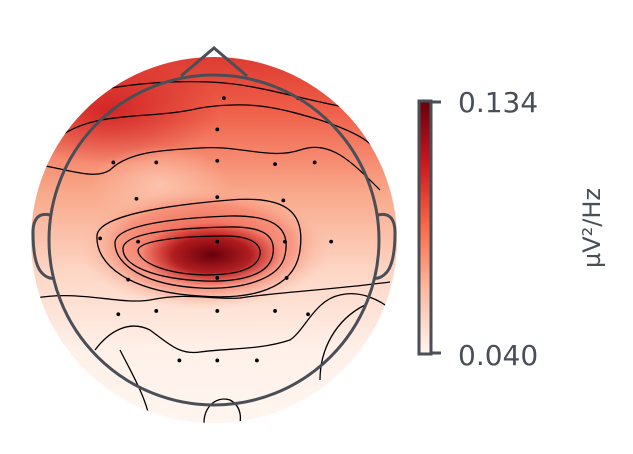  I want to click on colorbar-bar, so click(425, 227).